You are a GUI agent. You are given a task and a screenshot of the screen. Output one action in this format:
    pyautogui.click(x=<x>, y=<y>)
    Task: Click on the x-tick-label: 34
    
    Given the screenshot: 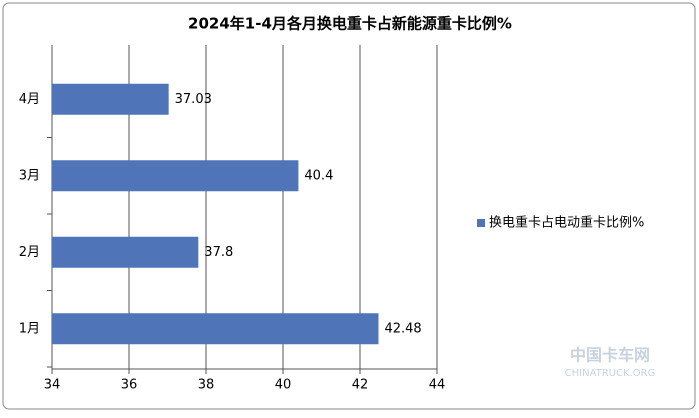 What is the action you would take?
    pyautogui.click(x=52, y=385)
    